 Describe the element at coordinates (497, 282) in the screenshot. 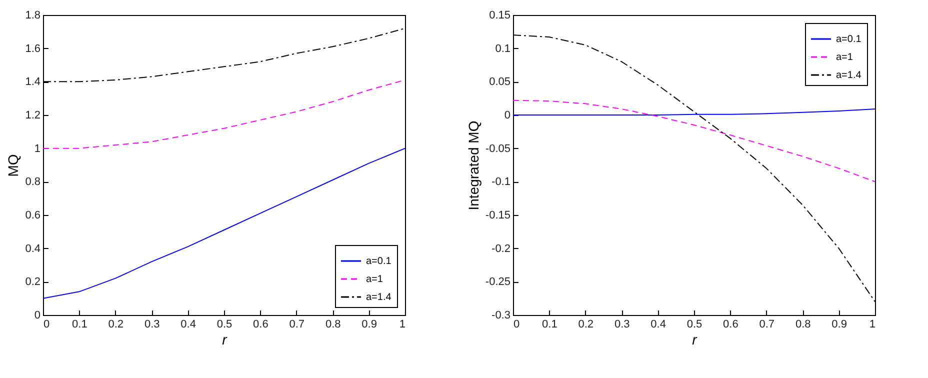

I see `y-tick-label: -0.25` at that location.